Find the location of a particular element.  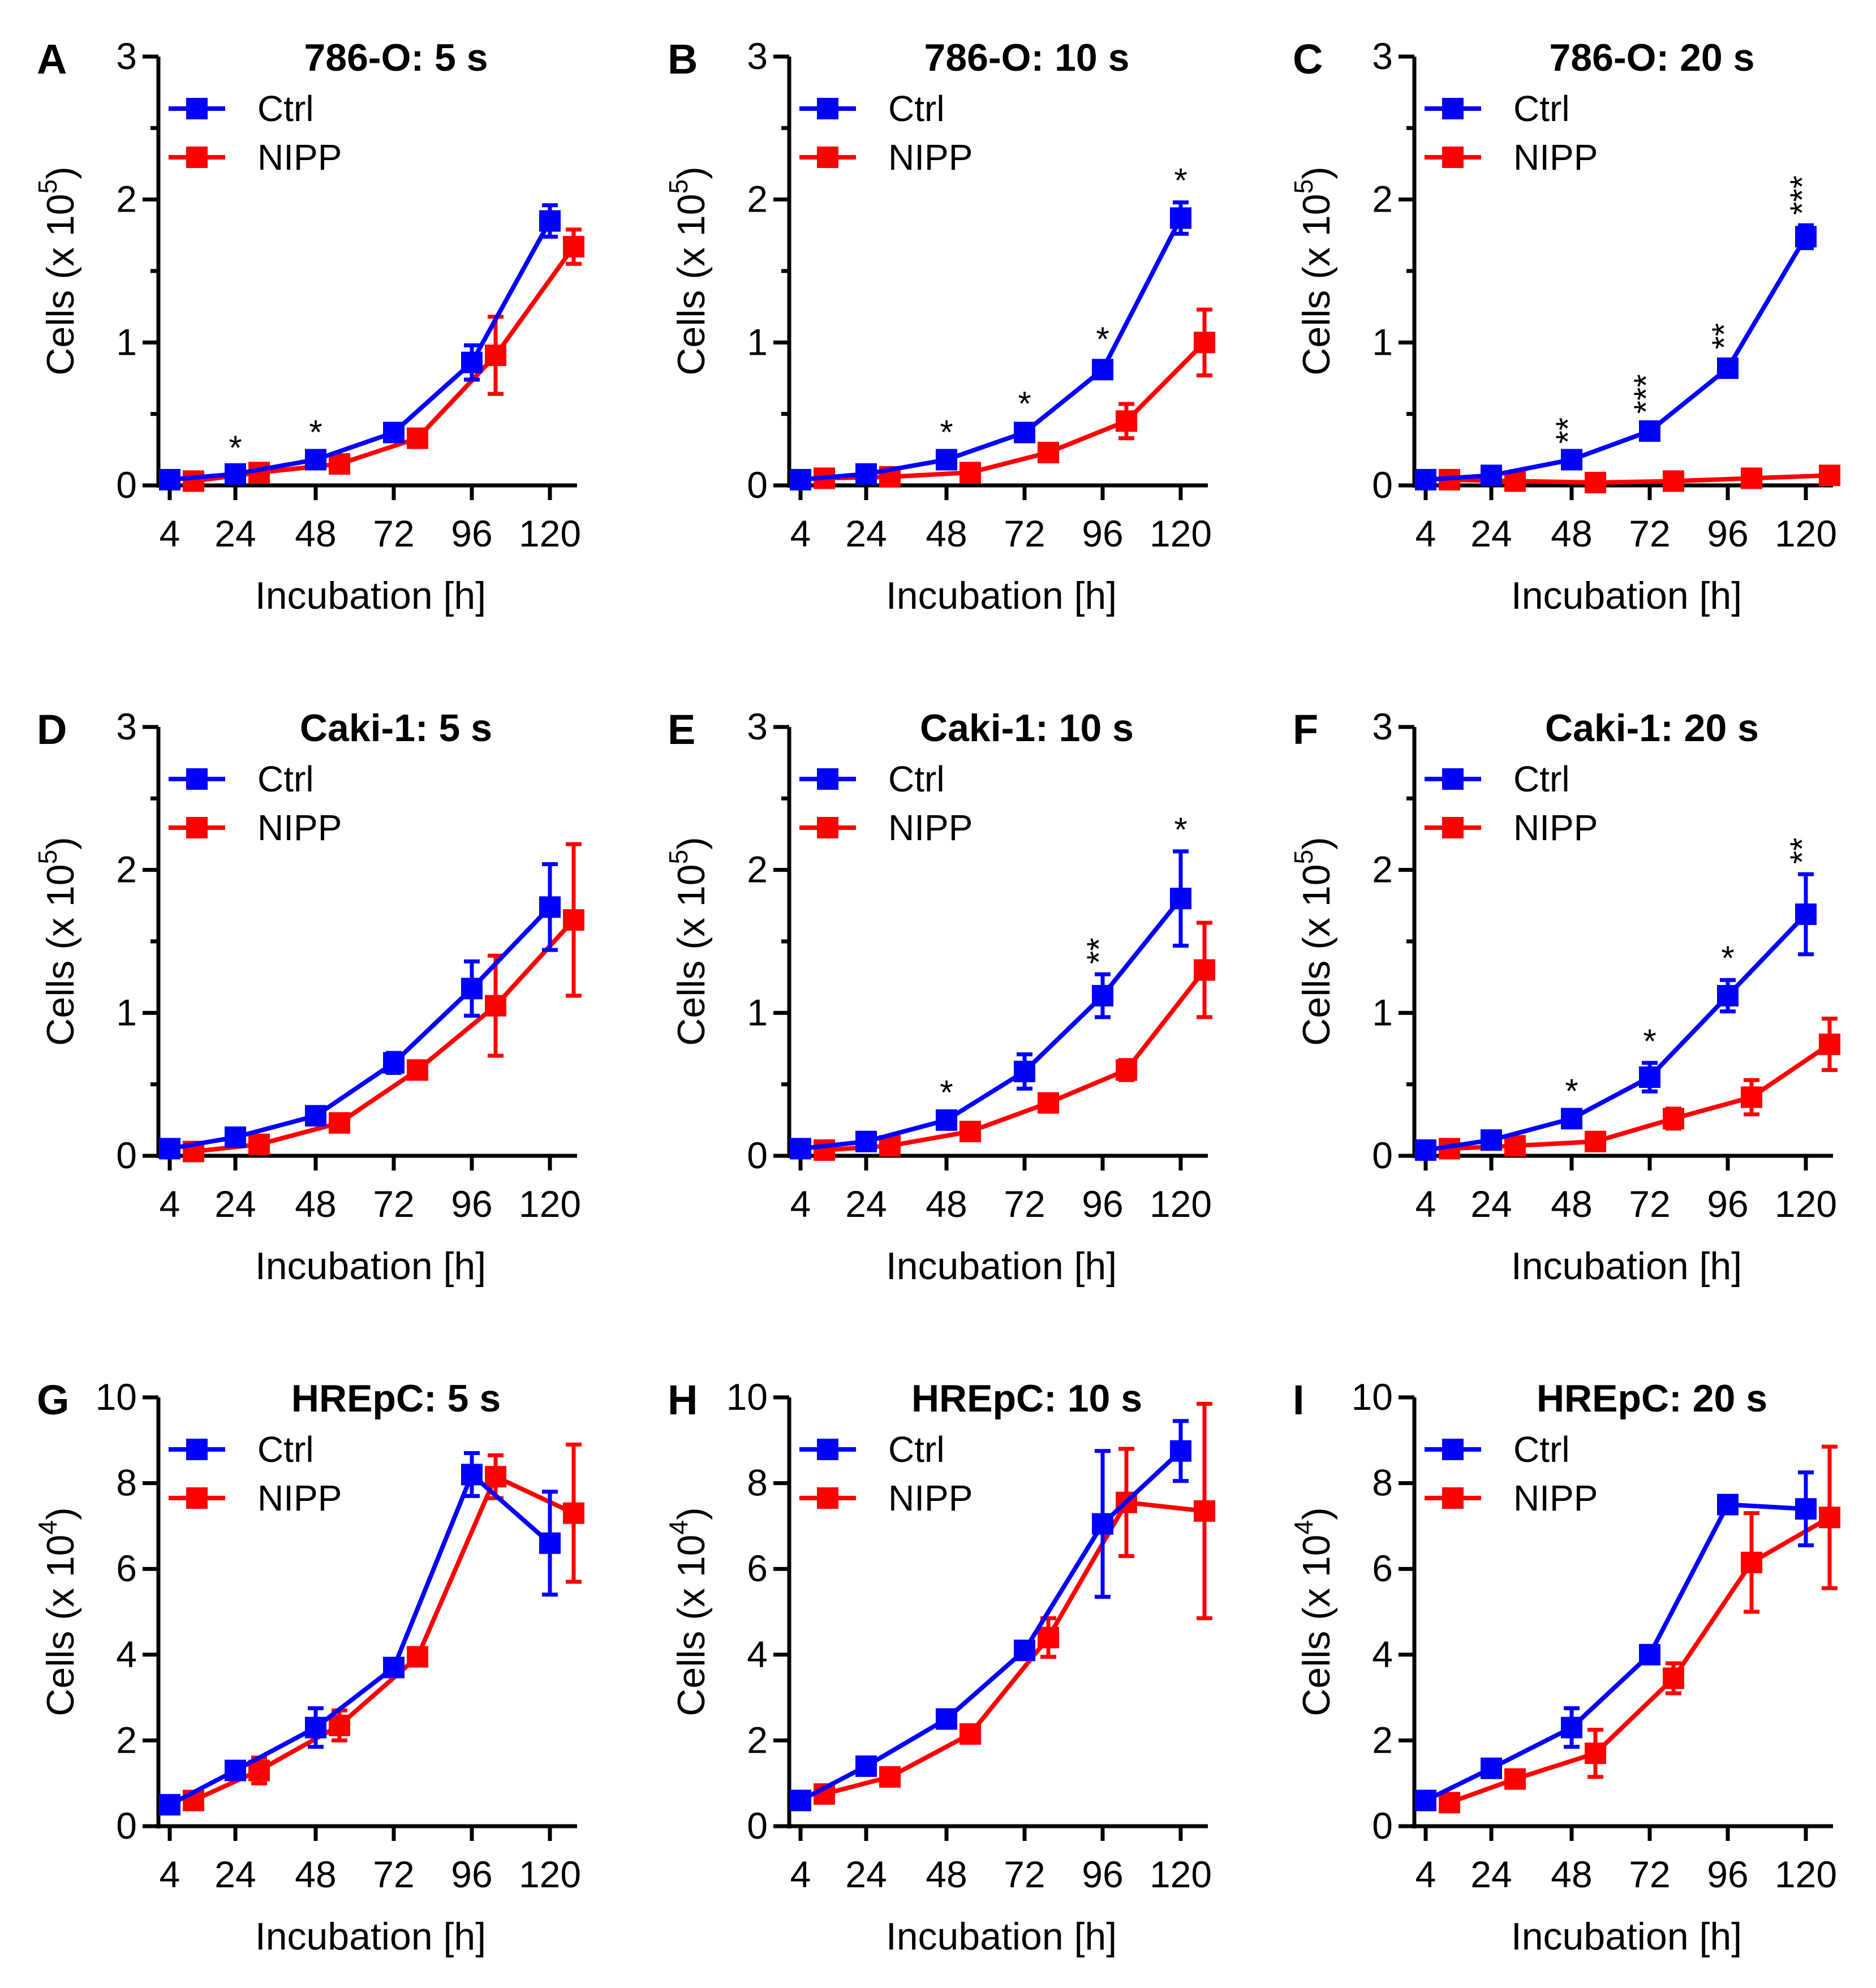

y-tick-label: 10 is located at coordinates (1372, 1397).